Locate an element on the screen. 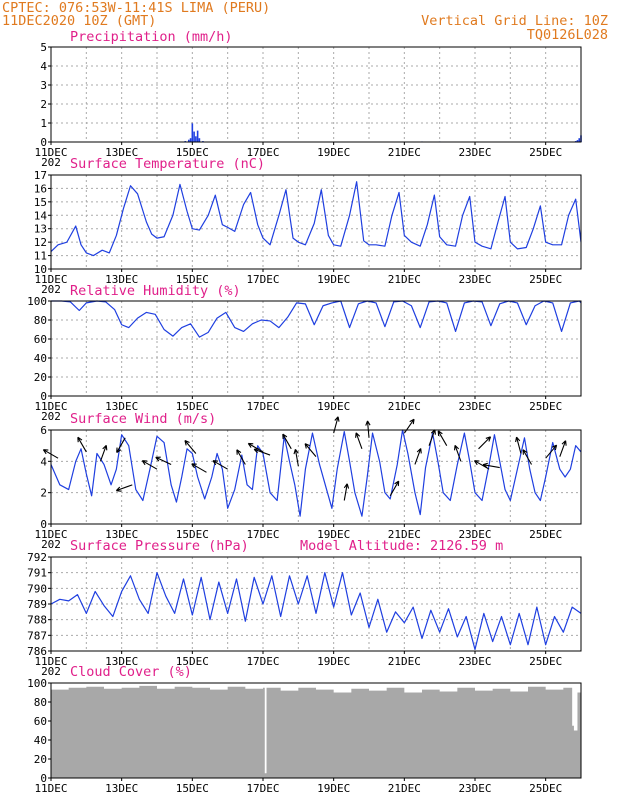 This screenshot has height=800, width=618. y-tick-label: 3 is located at coordinates (43, 85).